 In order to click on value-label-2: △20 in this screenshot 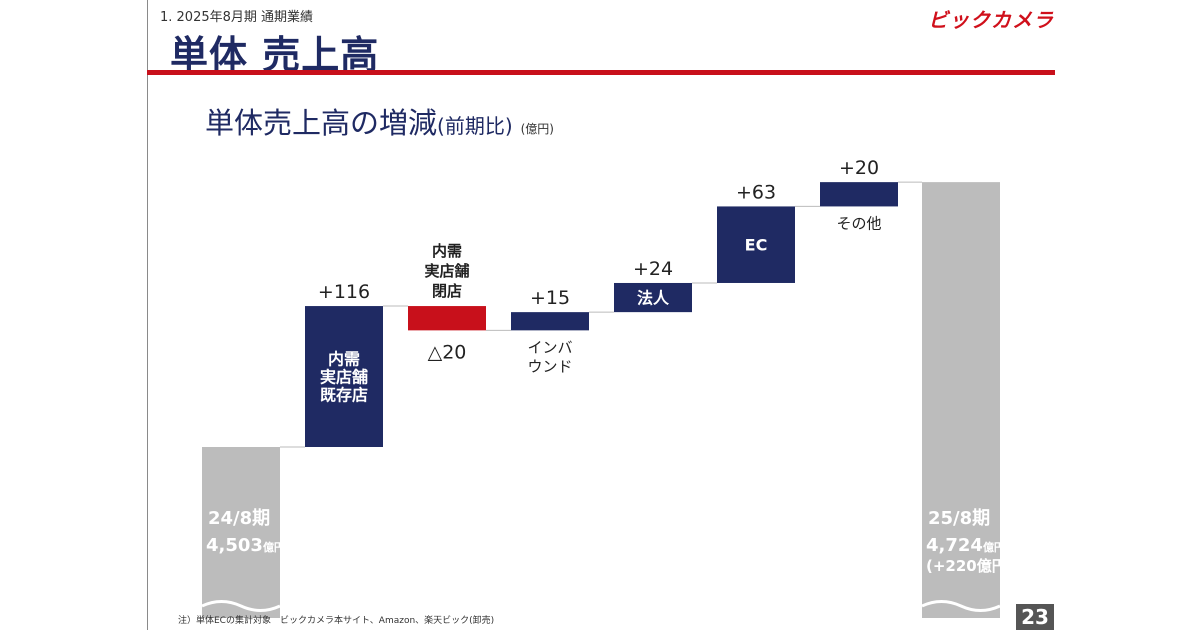, I will do `click(447, 352)`.